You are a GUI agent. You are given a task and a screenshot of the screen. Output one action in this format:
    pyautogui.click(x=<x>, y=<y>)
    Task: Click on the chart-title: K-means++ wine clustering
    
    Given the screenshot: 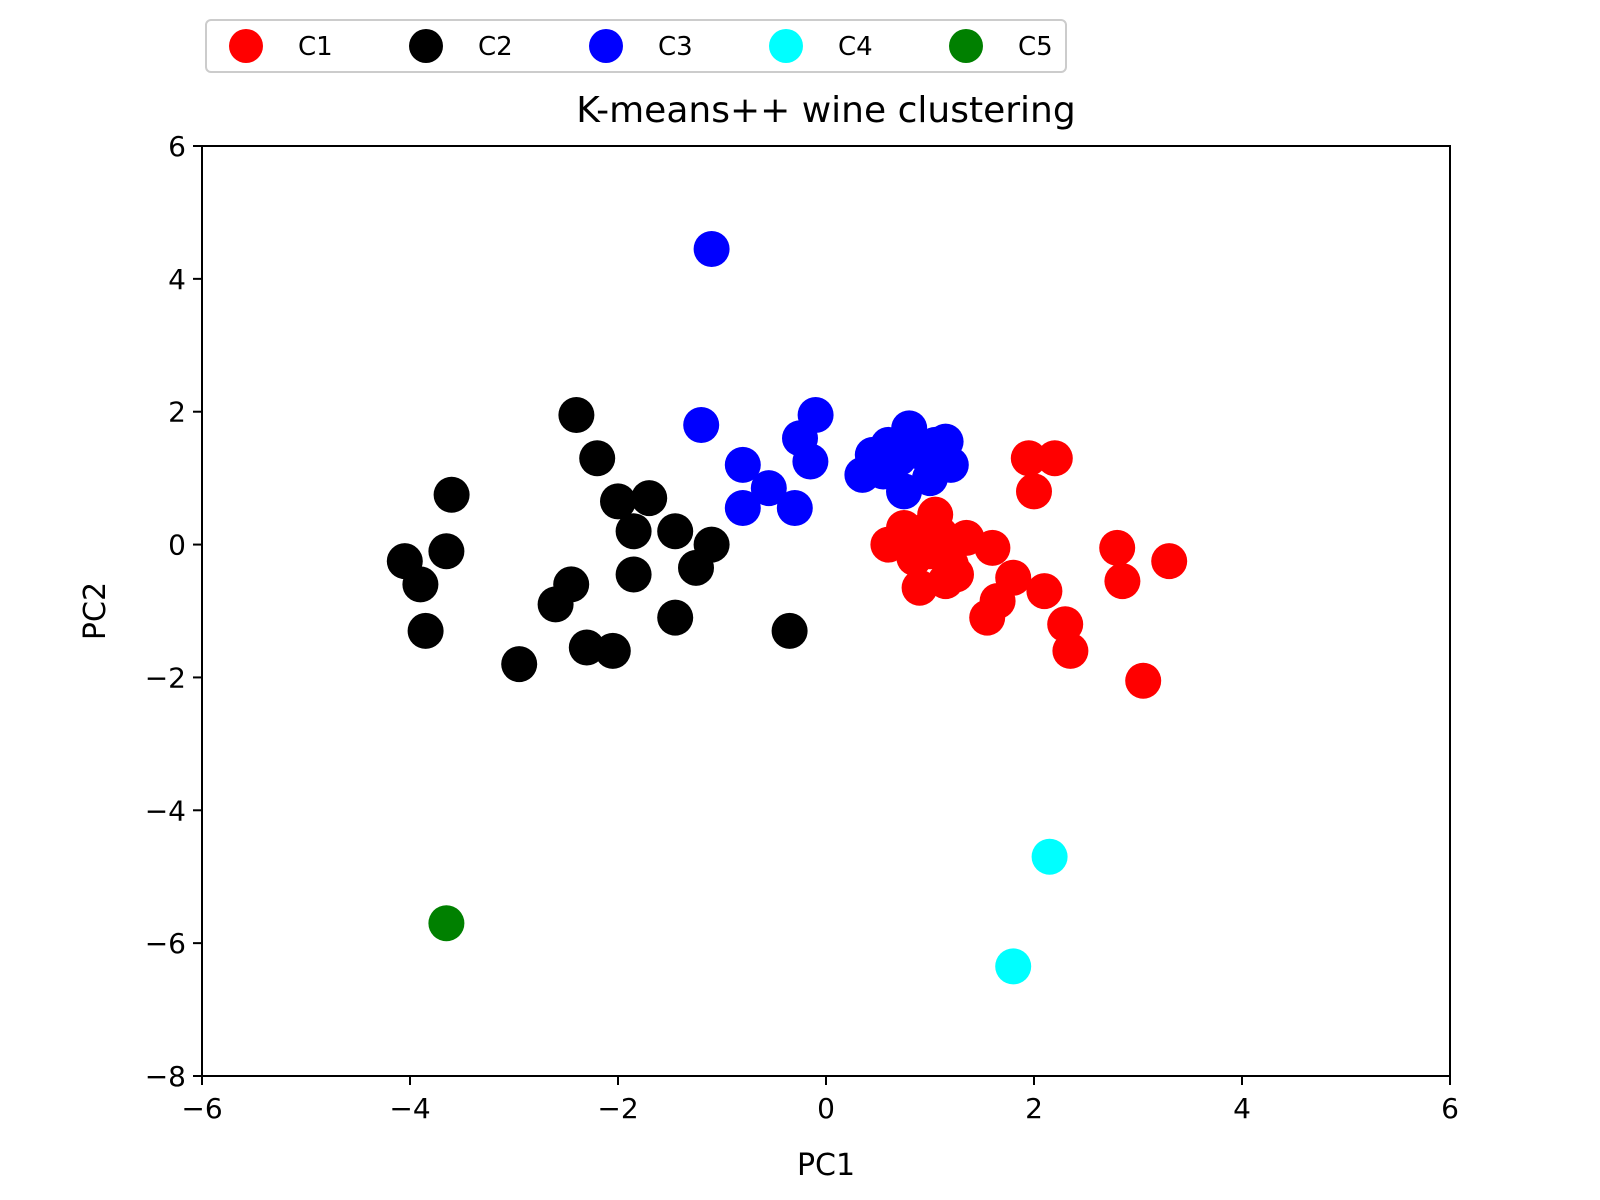 What is the action you would take?
    pyautogui.click(x=825, y=110)
    